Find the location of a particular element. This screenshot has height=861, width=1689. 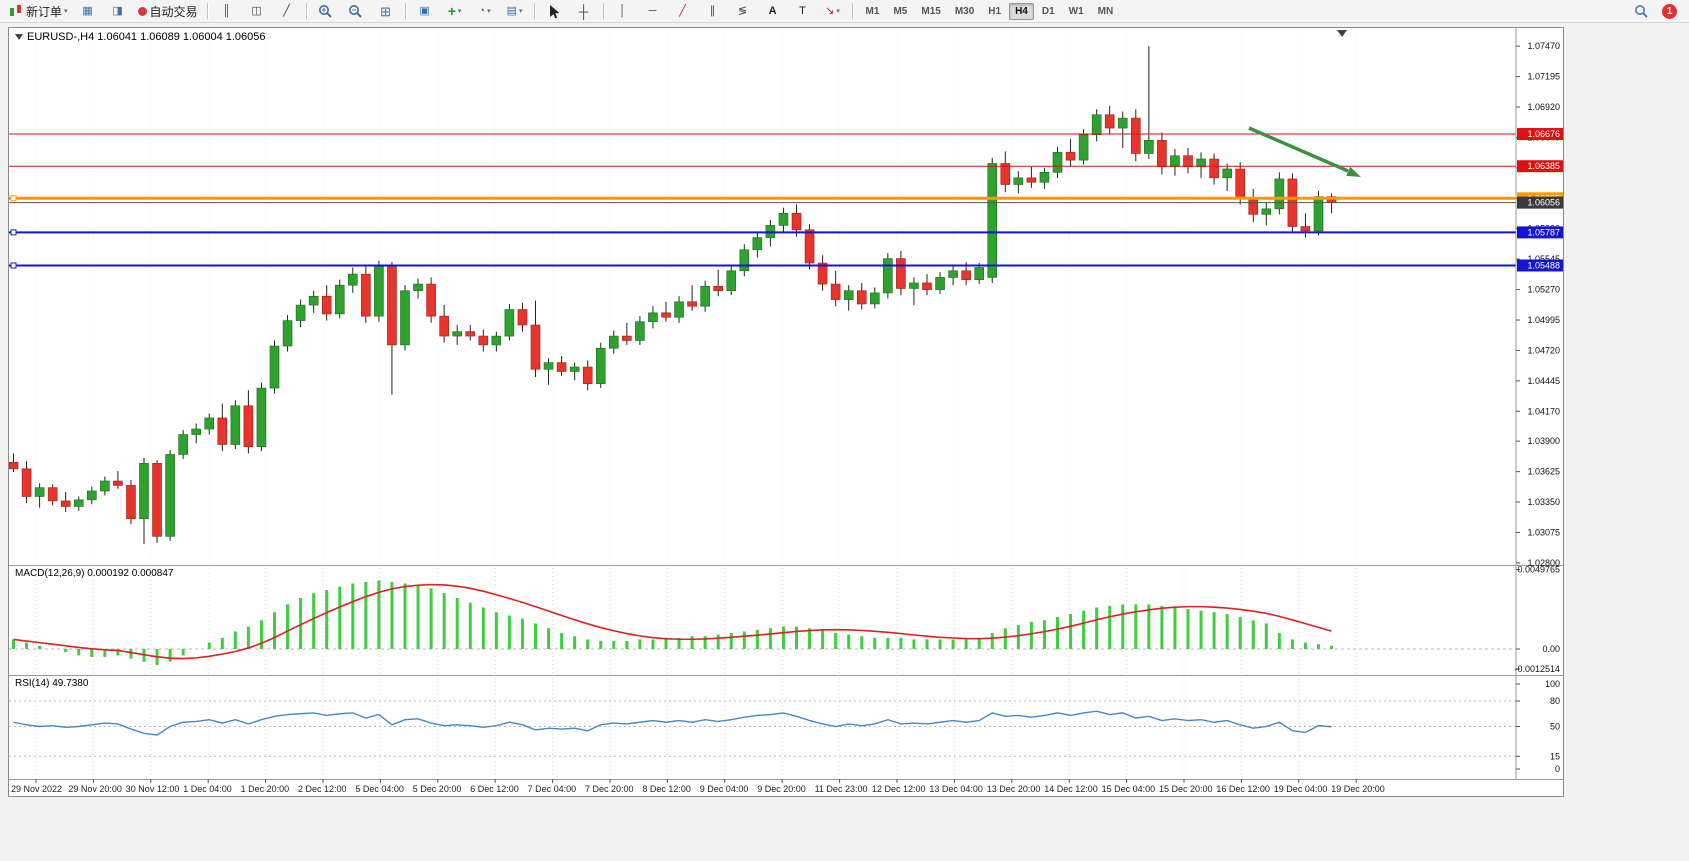

trend-arrow-annotation is located at coordinates (1298, 149).